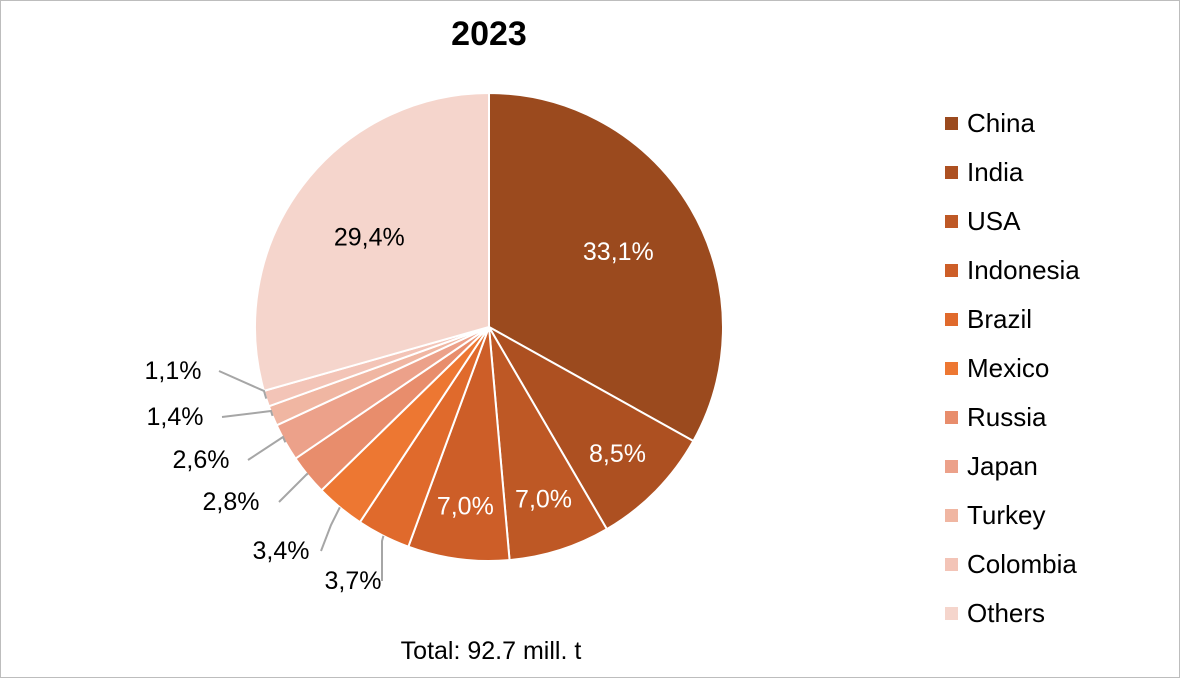 The height and width of the screenshot is (678, 1180). I want to click on legend-item-russia: Russia, so click(1012, 417).